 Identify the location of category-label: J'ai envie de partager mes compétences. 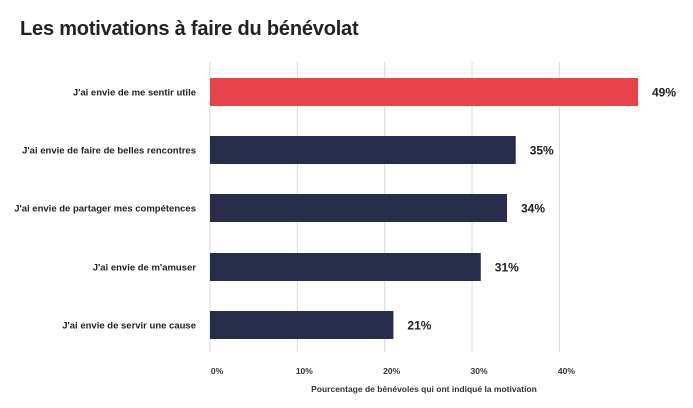
(105, 209).